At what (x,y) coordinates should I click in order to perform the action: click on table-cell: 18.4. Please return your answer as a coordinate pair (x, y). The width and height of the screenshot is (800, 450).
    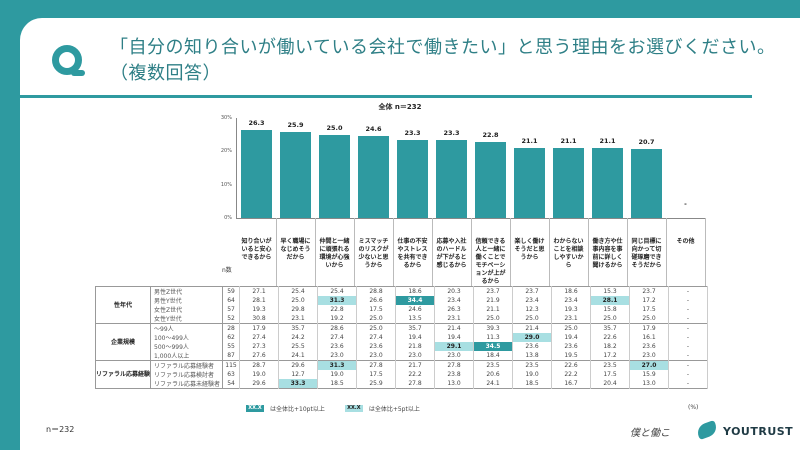
    Looking at the image, I should click on (493, 356).